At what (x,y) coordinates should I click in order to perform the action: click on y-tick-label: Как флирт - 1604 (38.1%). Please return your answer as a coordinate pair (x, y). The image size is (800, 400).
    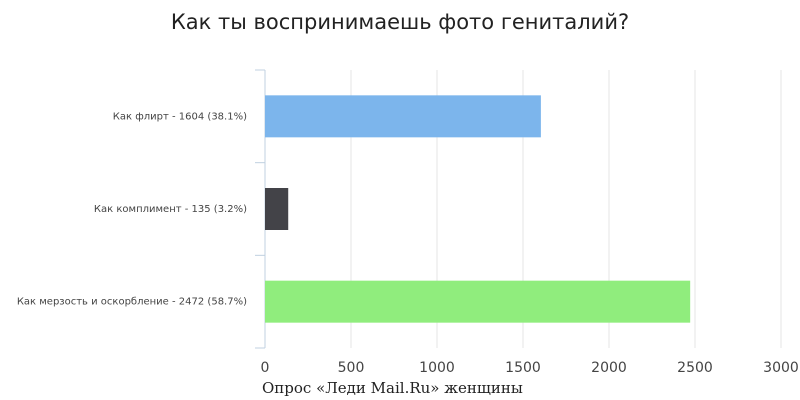
    Looking at the image, I should click on (180, 116).